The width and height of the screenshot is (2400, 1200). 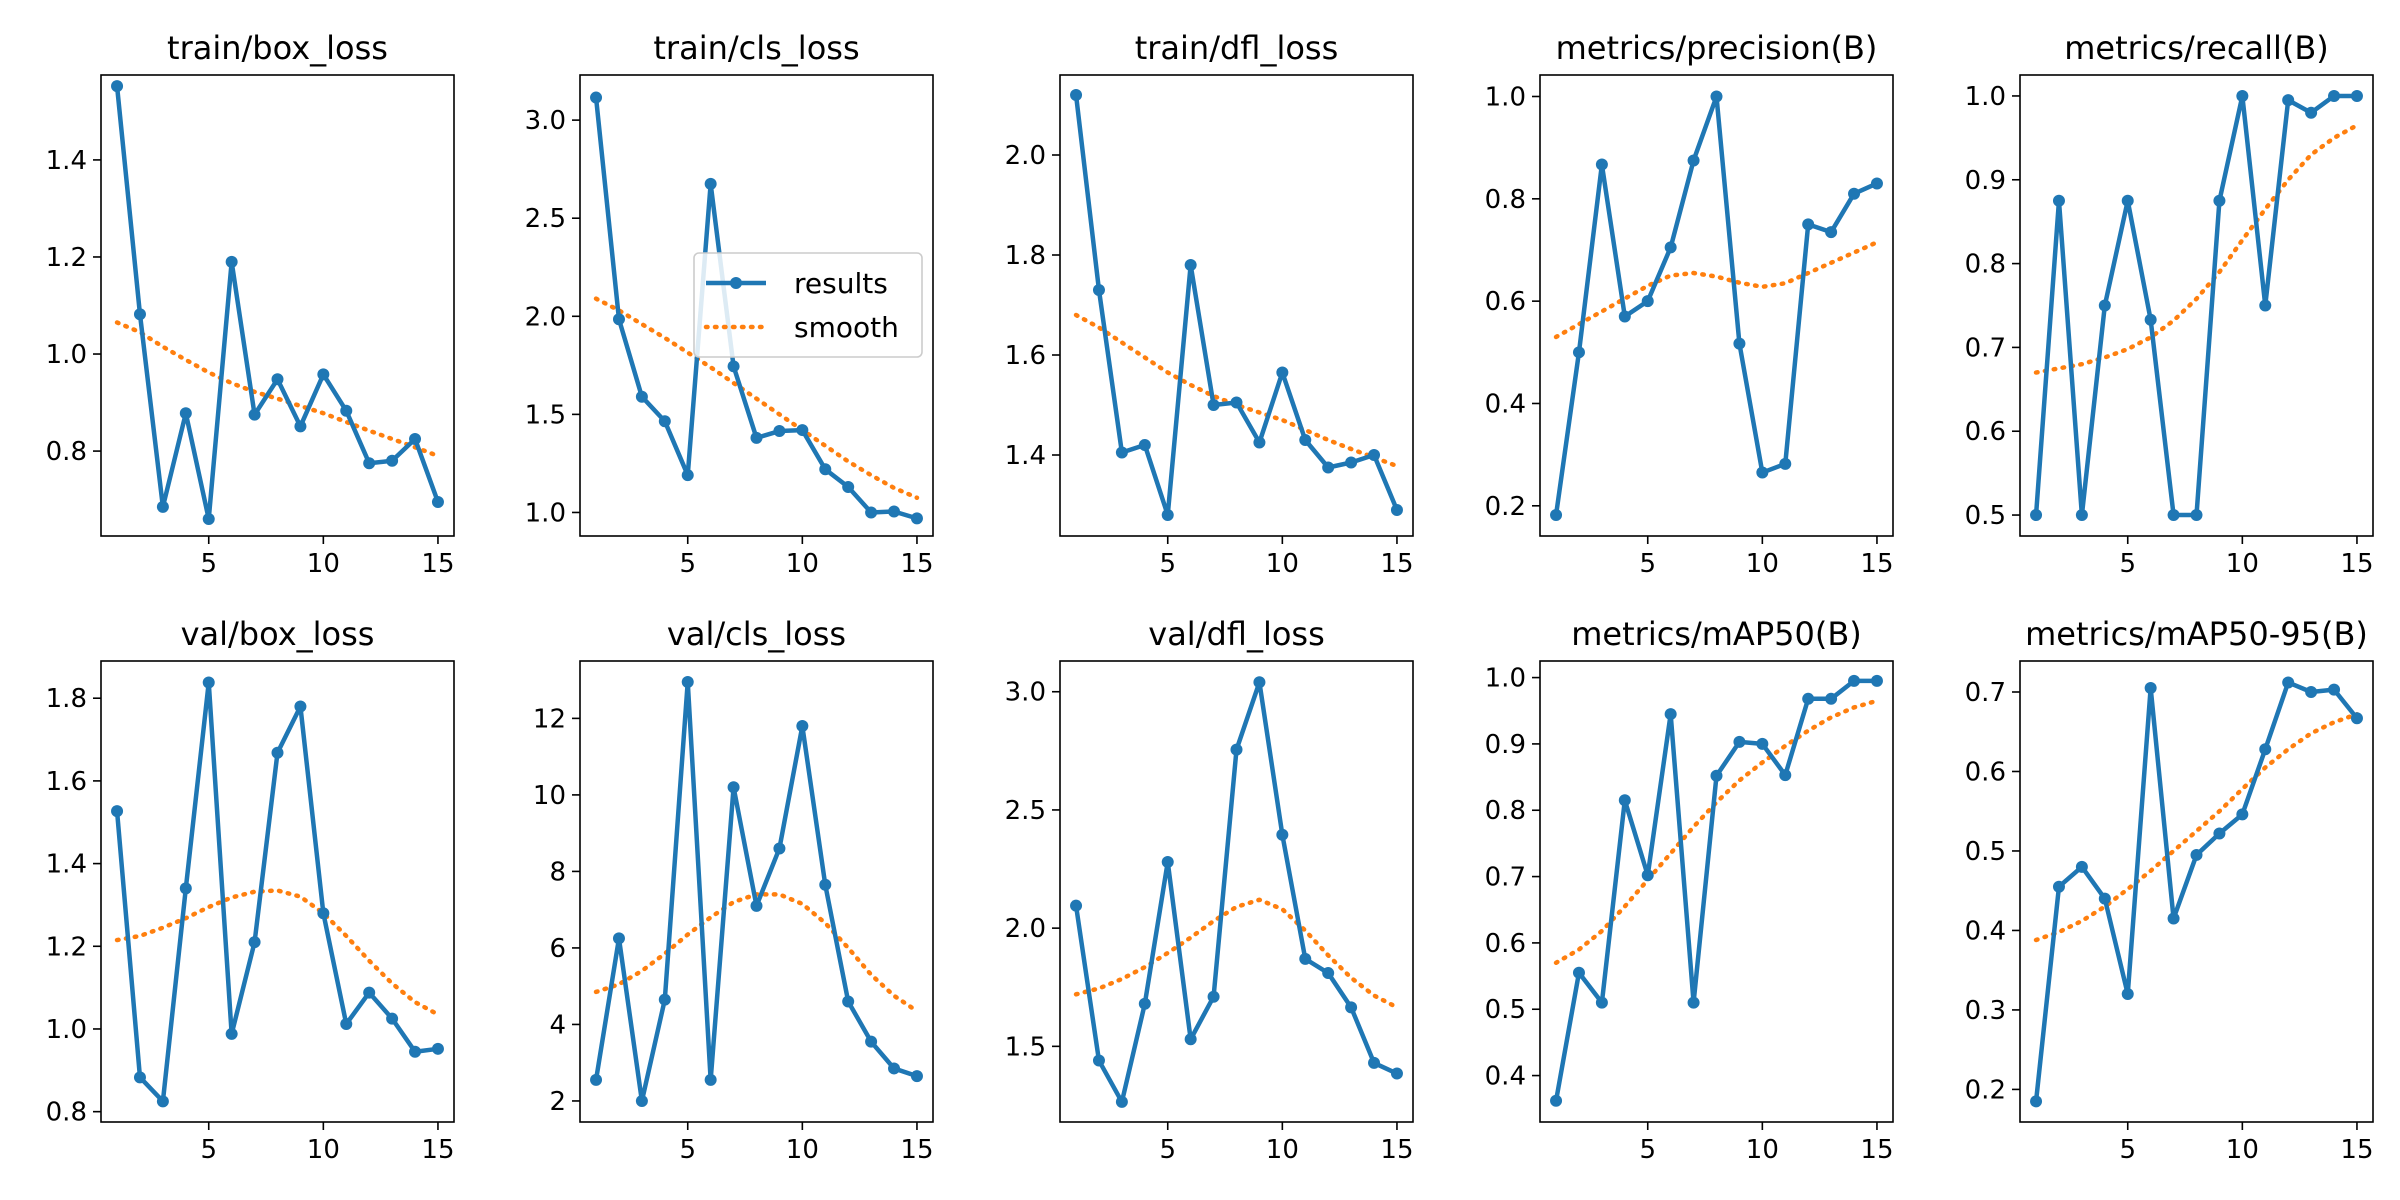 I want to click on legend: results smooth, so click(x=808, y=305).